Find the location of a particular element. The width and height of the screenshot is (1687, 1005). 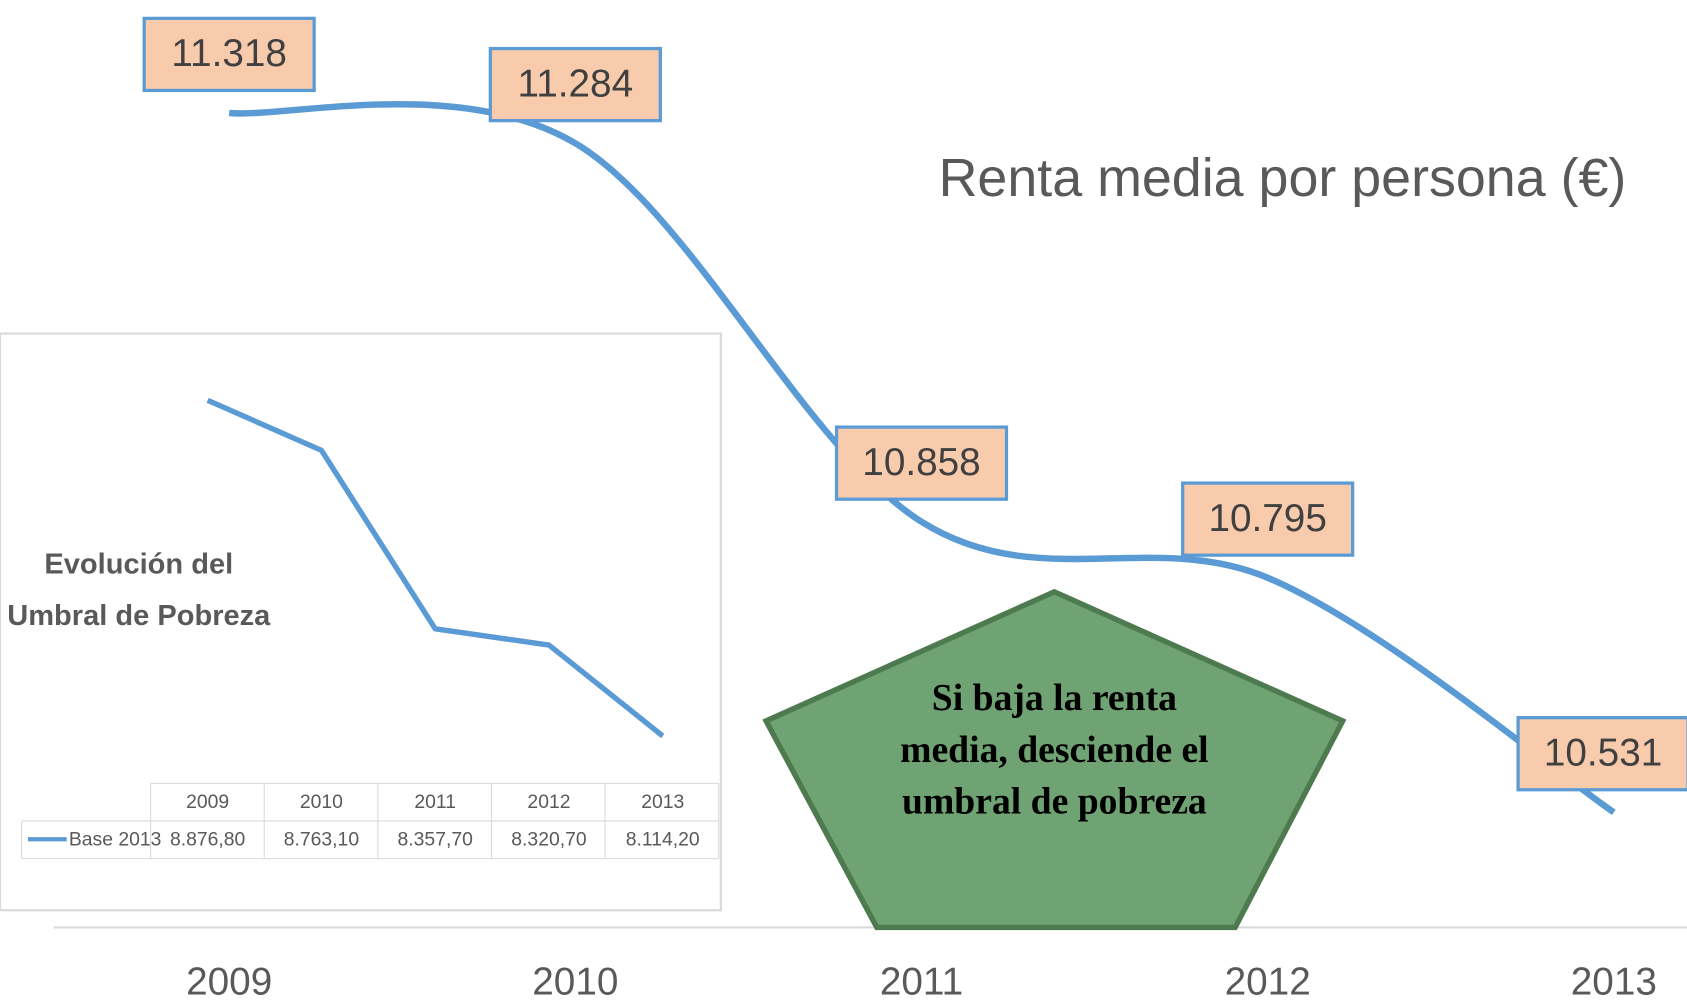

data-label: 10.858 is located at coordinates (921, 462).